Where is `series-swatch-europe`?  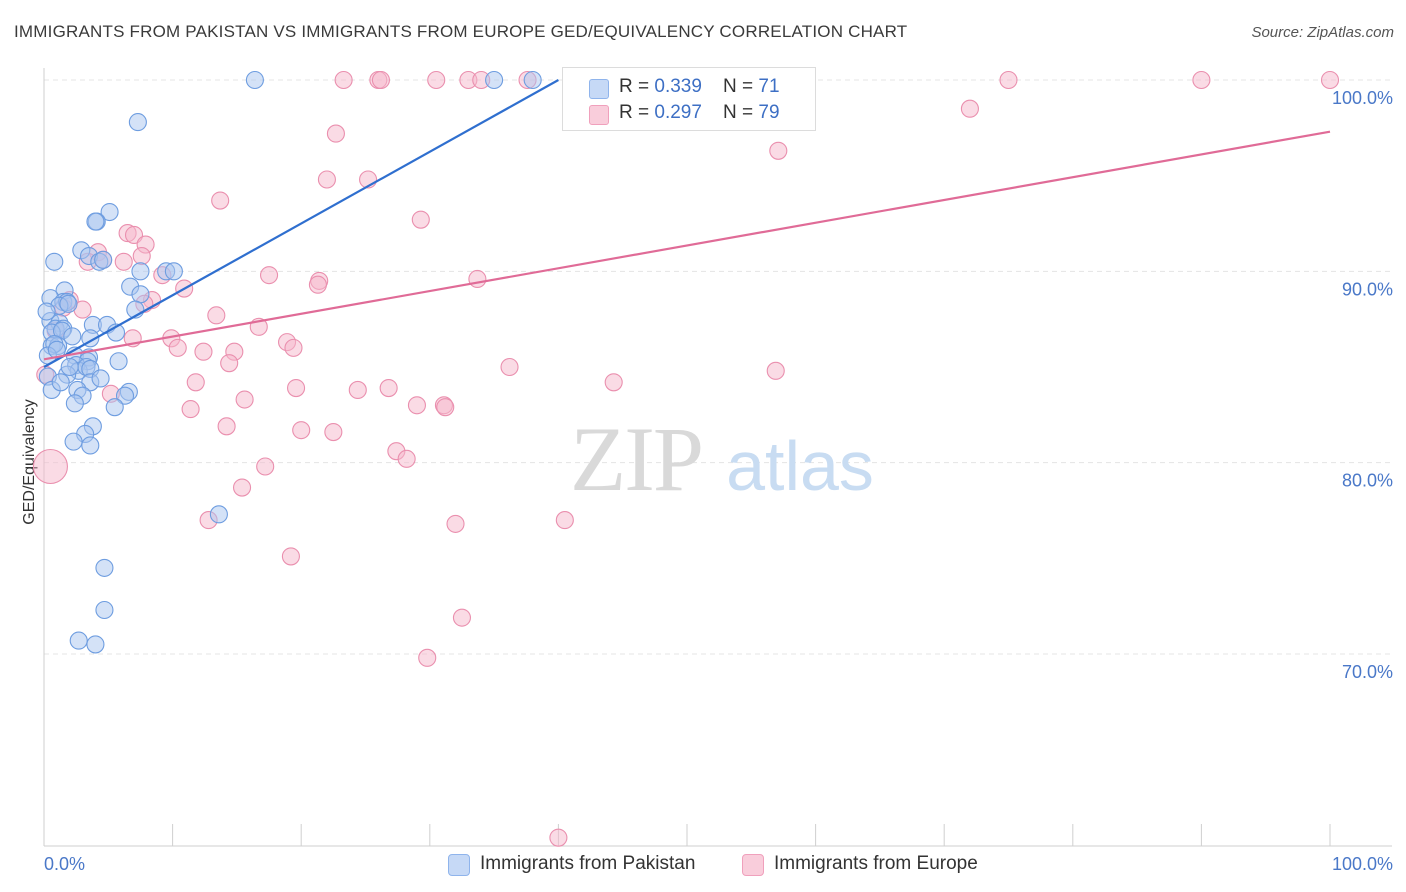
series-swatch-europe is located at coordinates (753, 865).